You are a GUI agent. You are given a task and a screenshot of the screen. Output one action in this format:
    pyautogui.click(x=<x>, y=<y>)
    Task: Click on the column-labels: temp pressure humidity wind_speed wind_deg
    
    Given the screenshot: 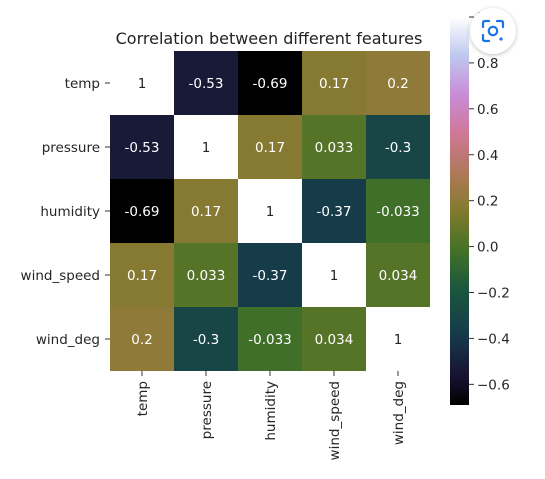 What is the action you would take?
    pyautogui.click(x=271, y=415)
    